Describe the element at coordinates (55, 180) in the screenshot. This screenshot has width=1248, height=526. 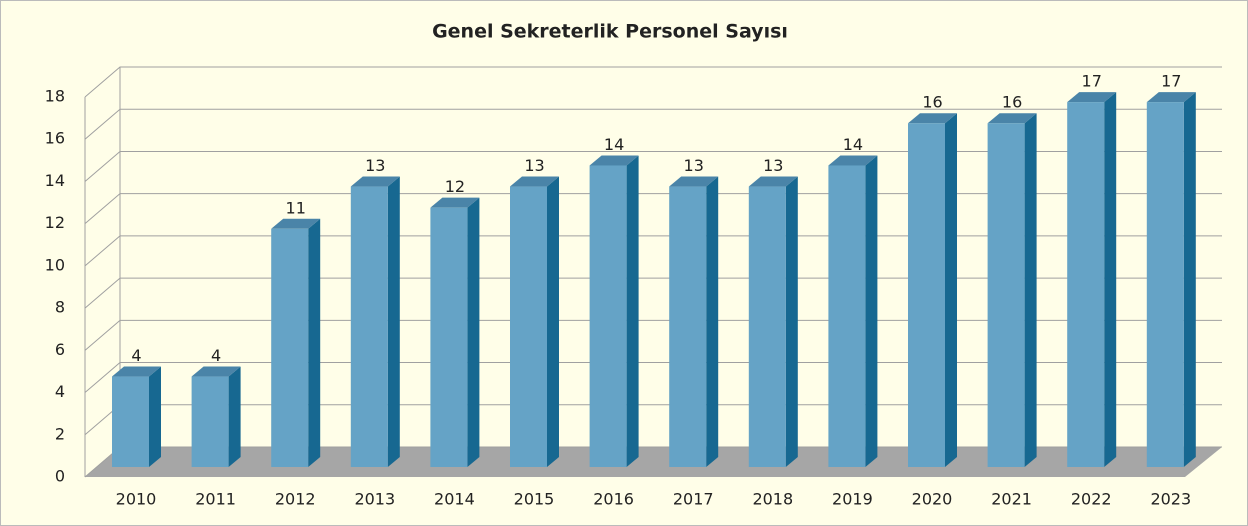
I see `y-tick-label: 14` at that location.